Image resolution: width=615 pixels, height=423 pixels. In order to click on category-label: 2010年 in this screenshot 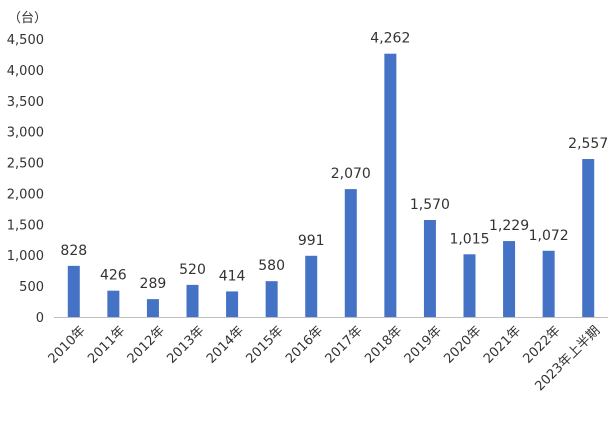, I will do `click(67, 344)`.